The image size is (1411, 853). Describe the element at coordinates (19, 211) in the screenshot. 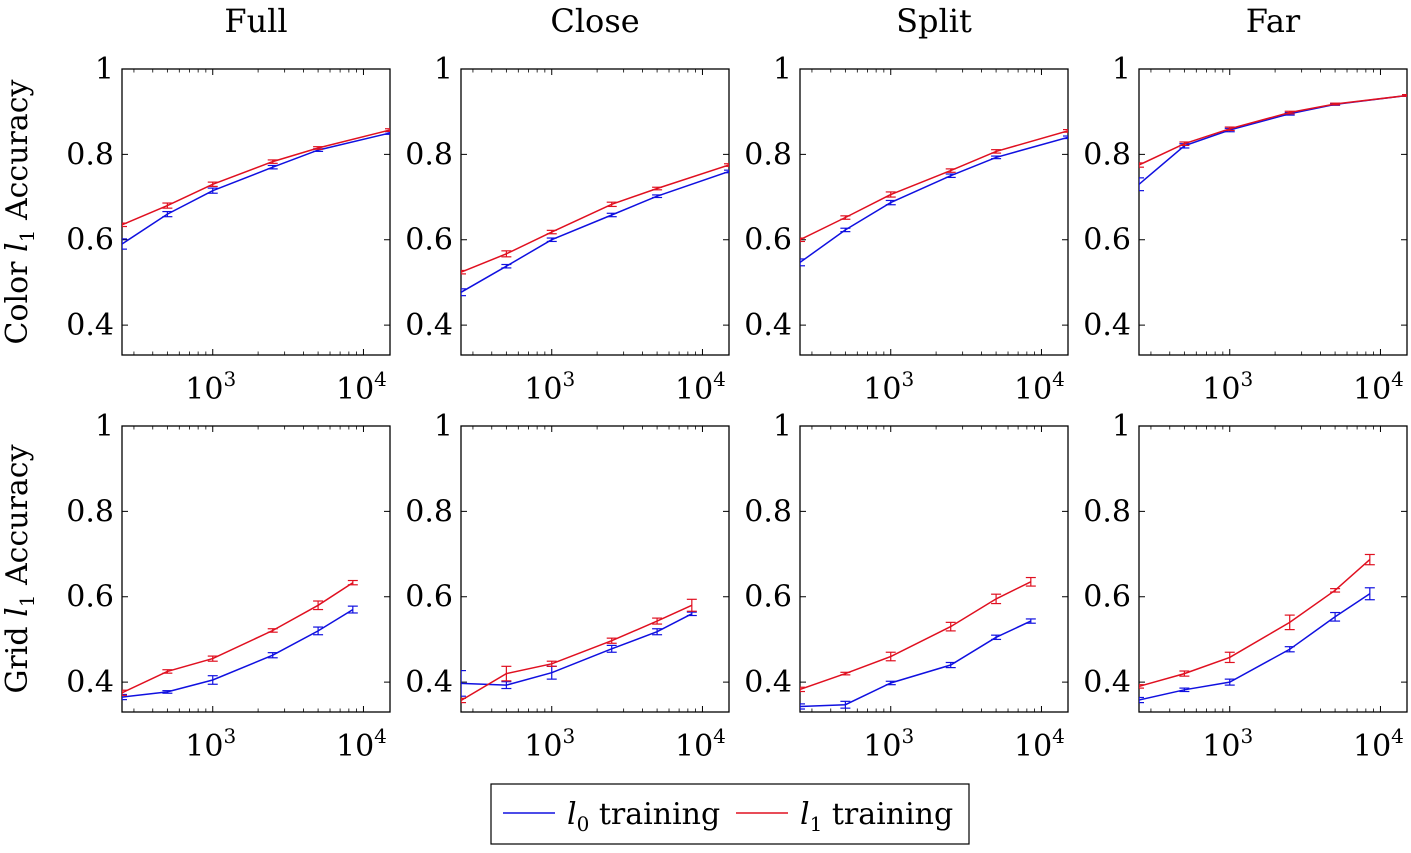

I see `row-label: Color l1 Accuracy` at that location.